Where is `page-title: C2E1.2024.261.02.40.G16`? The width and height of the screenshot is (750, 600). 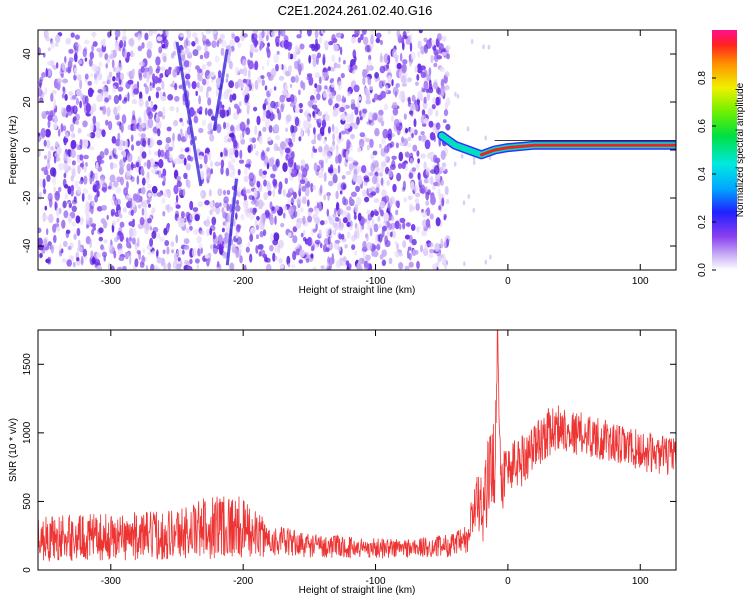
page-title: C2E1.2024.261.02.40.G16 is located at coordinates (355, 10).